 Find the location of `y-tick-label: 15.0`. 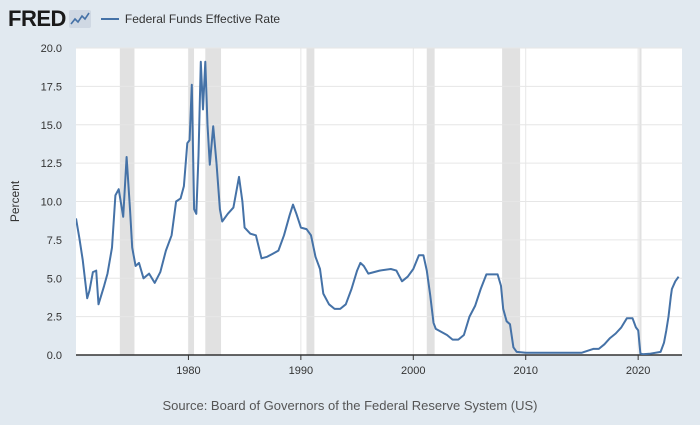

y-tick-label: 15.0 is located at coordinates (51, 126).